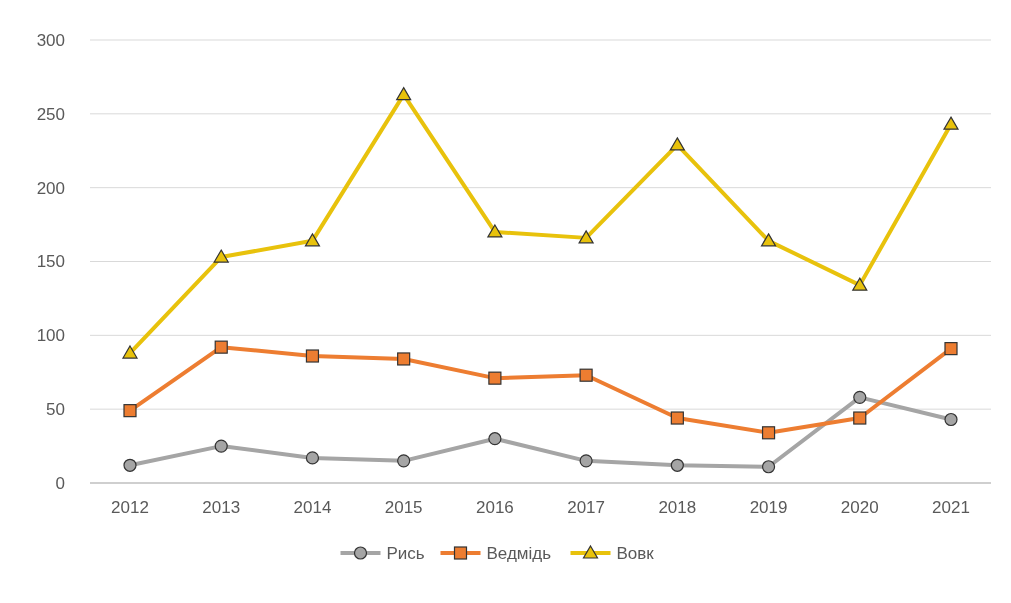 This screenshot has width=1011, height=603. I want to click on y-tick-label: 150, so click(50, 262).